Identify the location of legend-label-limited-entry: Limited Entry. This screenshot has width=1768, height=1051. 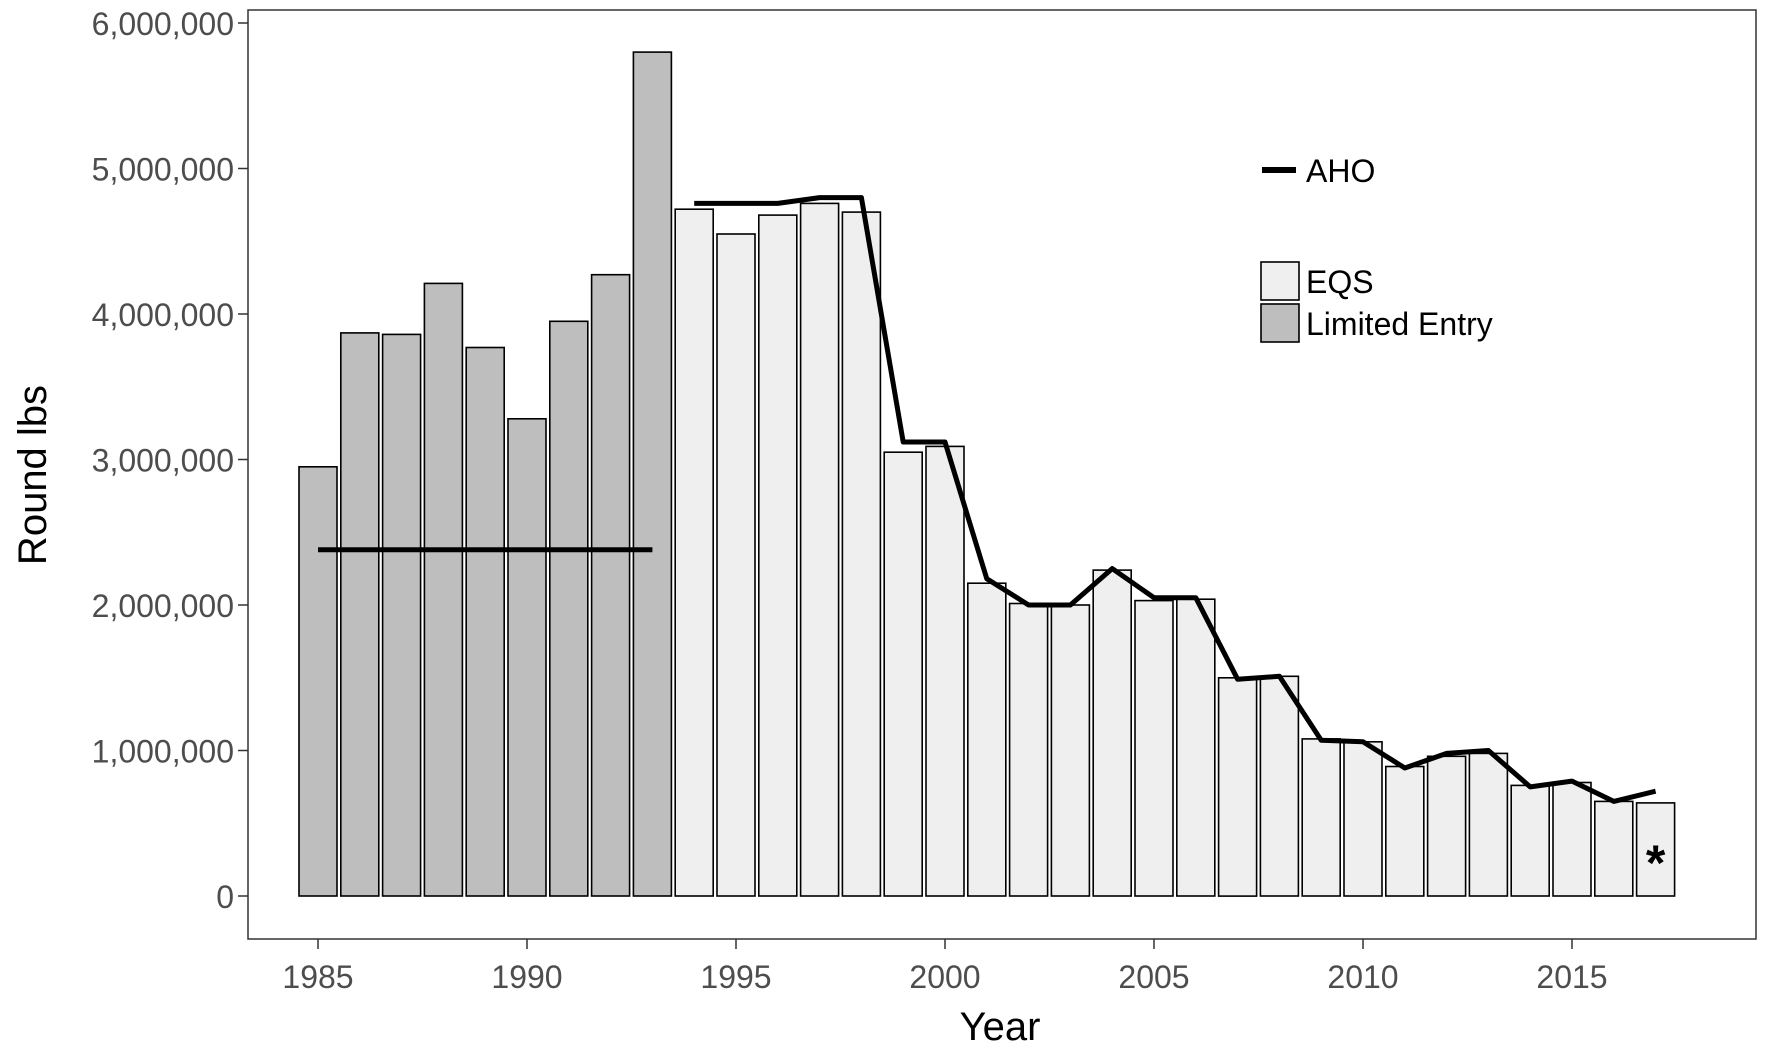
(1399, 324).